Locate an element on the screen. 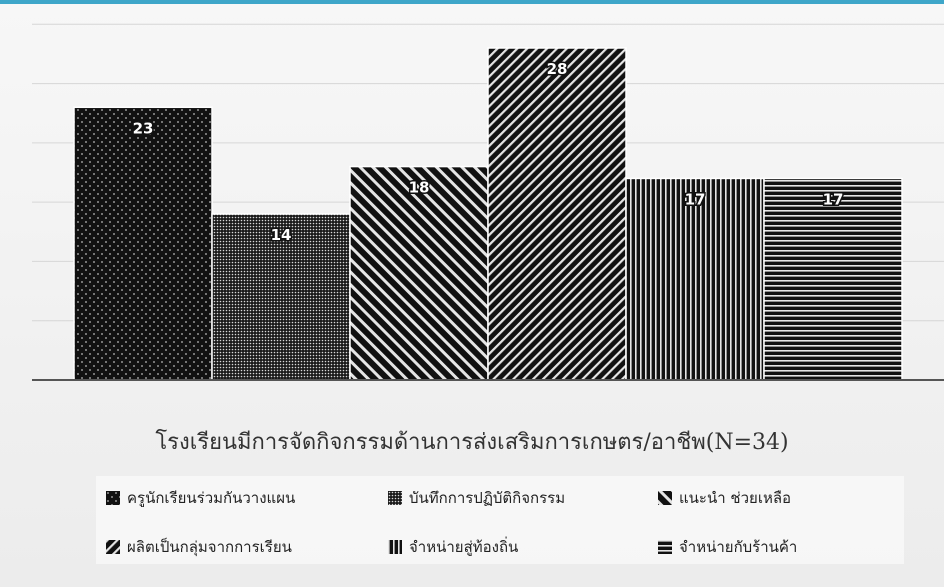 The height and width of the screenshot is (587, 944). legend-item-6: จำหน่ายกับร้านค้า is located at coordinates (727, 547).